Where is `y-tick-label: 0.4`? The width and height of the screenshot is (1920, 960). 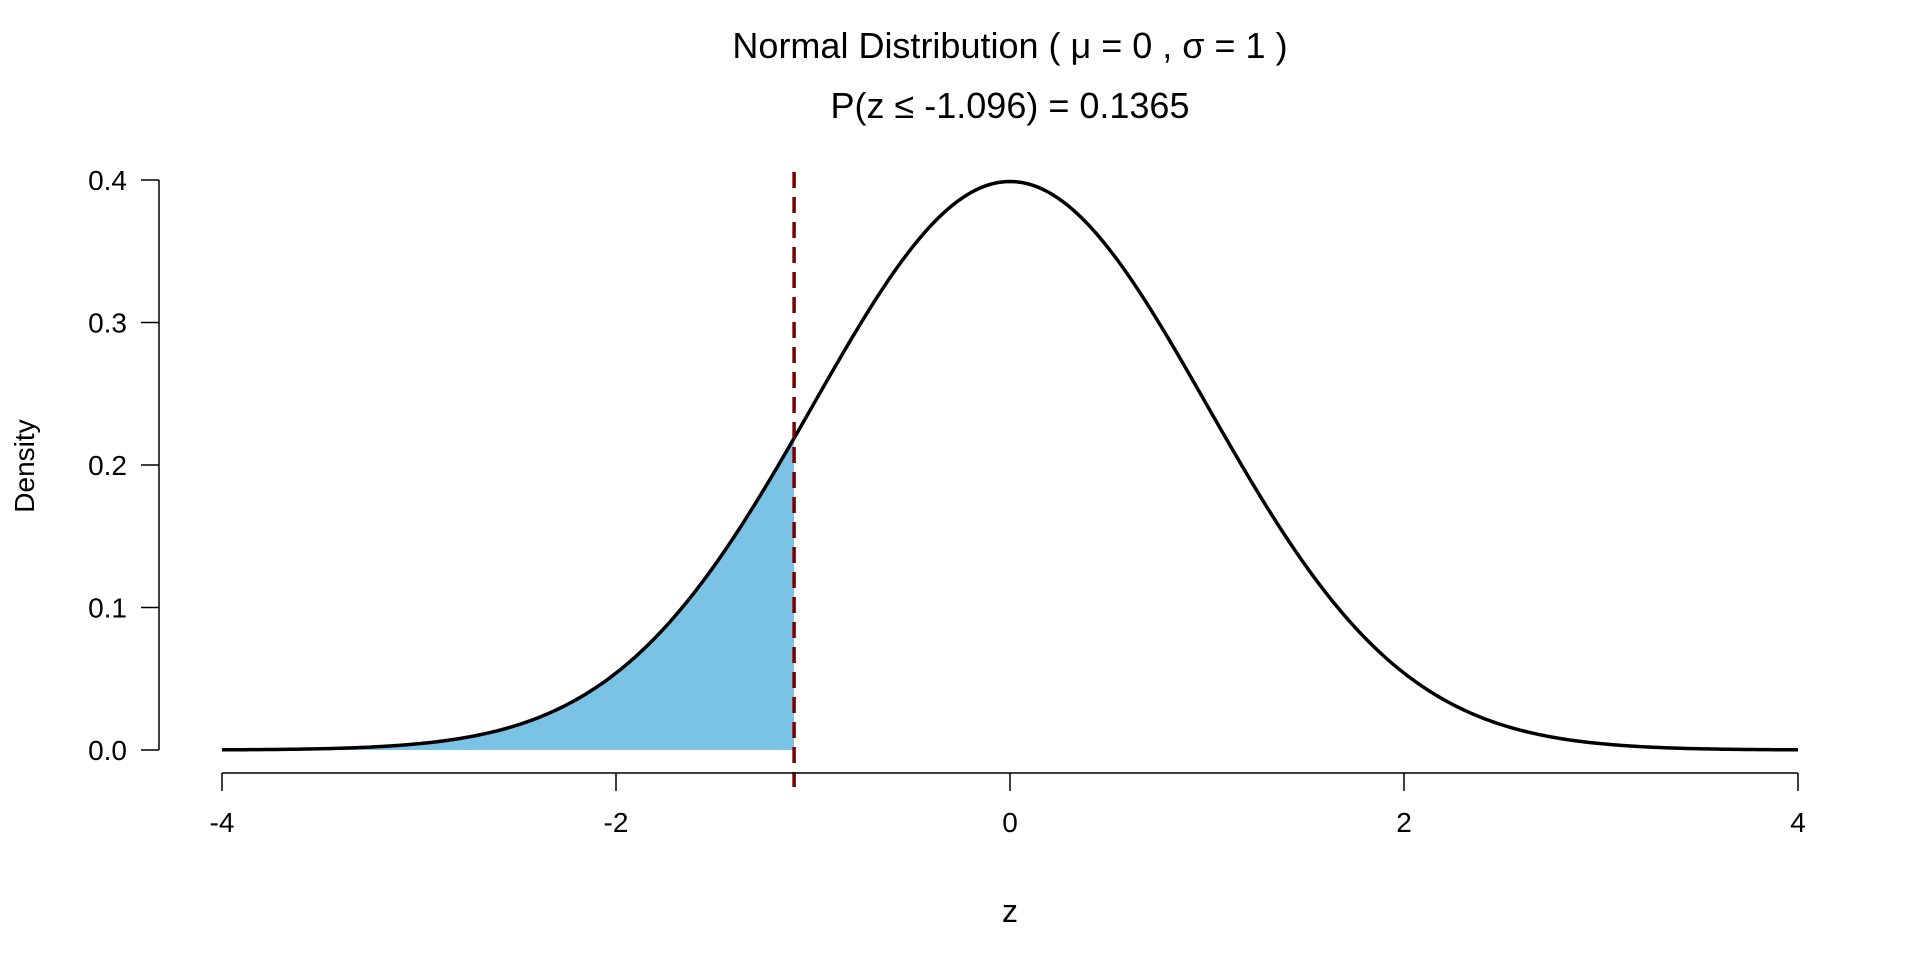
y-tick-label: 0.4 is located at coordinates (107, 180).